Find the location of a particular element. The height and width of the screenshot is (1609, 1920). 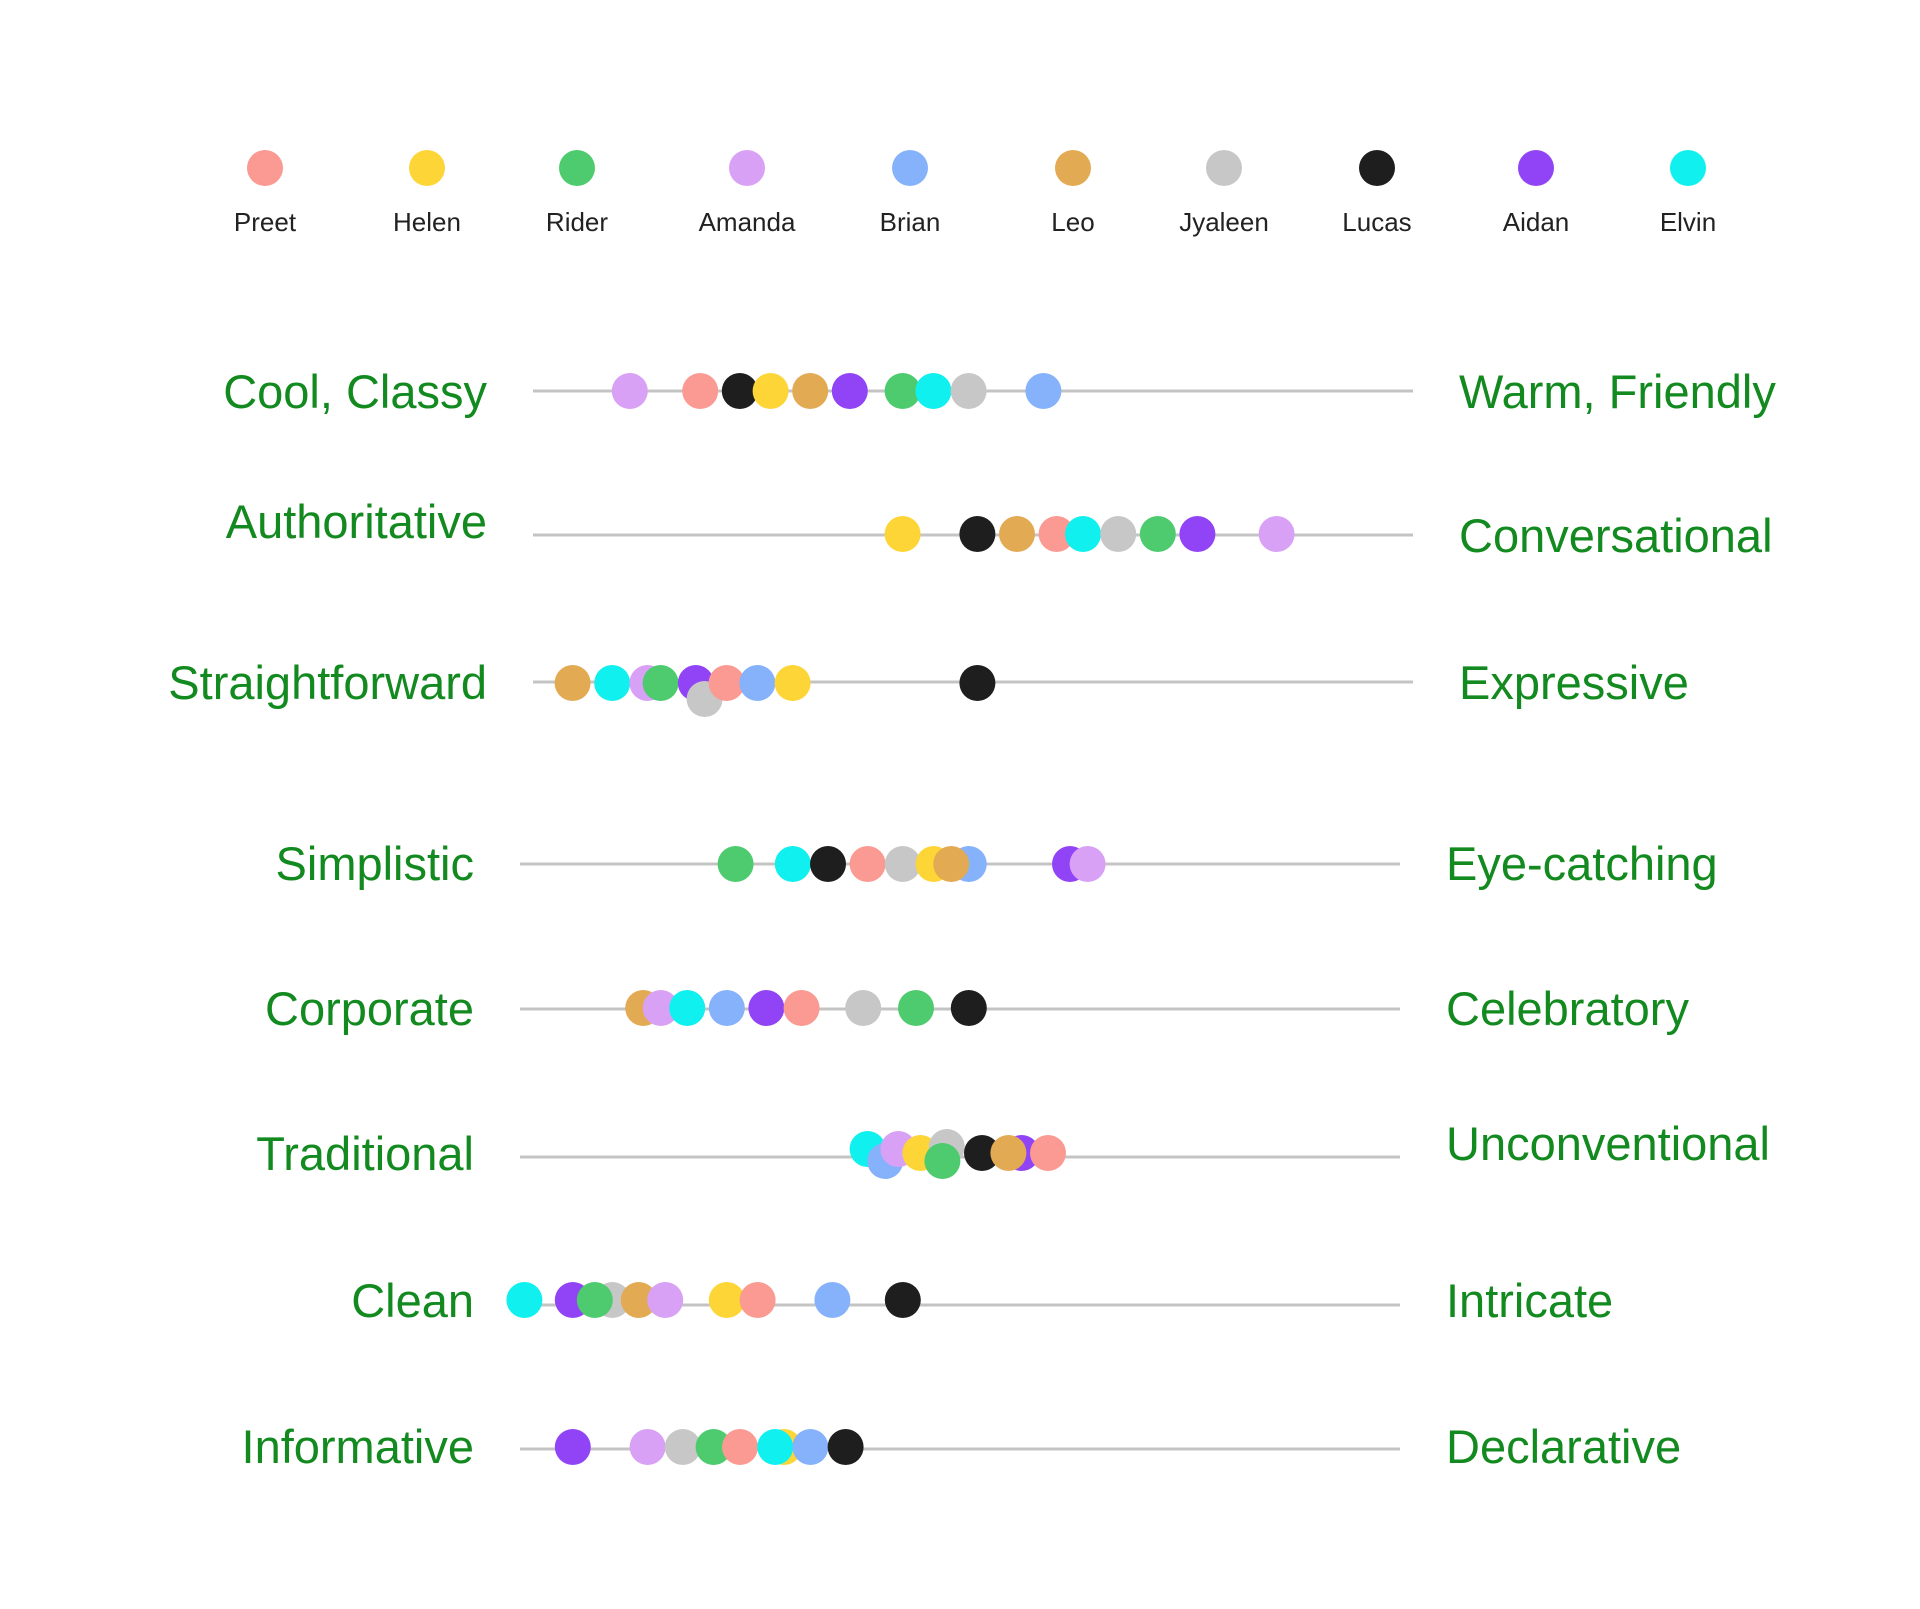

left-label-informative: Informative is located at coordinates (358, 1446).